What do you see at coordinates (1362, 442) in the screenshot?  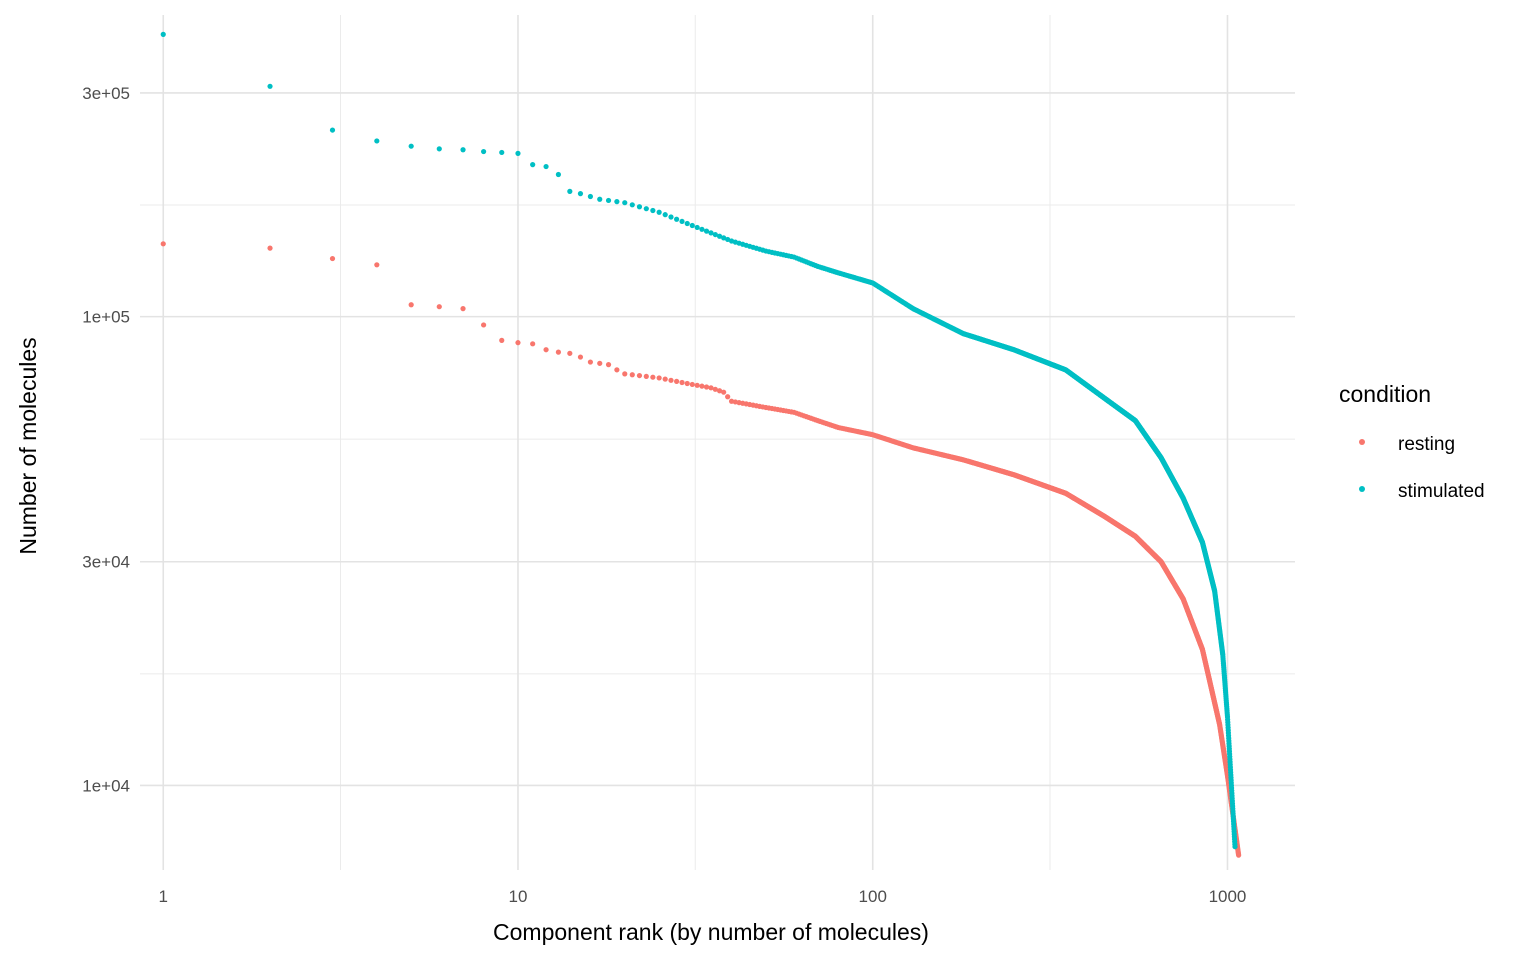 I see `legend-key-resting` at bounding box center [1362, 442].